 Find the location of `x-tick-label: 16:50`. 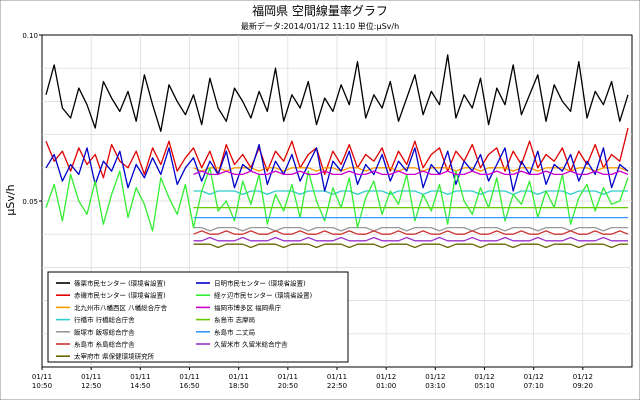

x-tick-label: 16:50 is located at coordinates (189, 386).